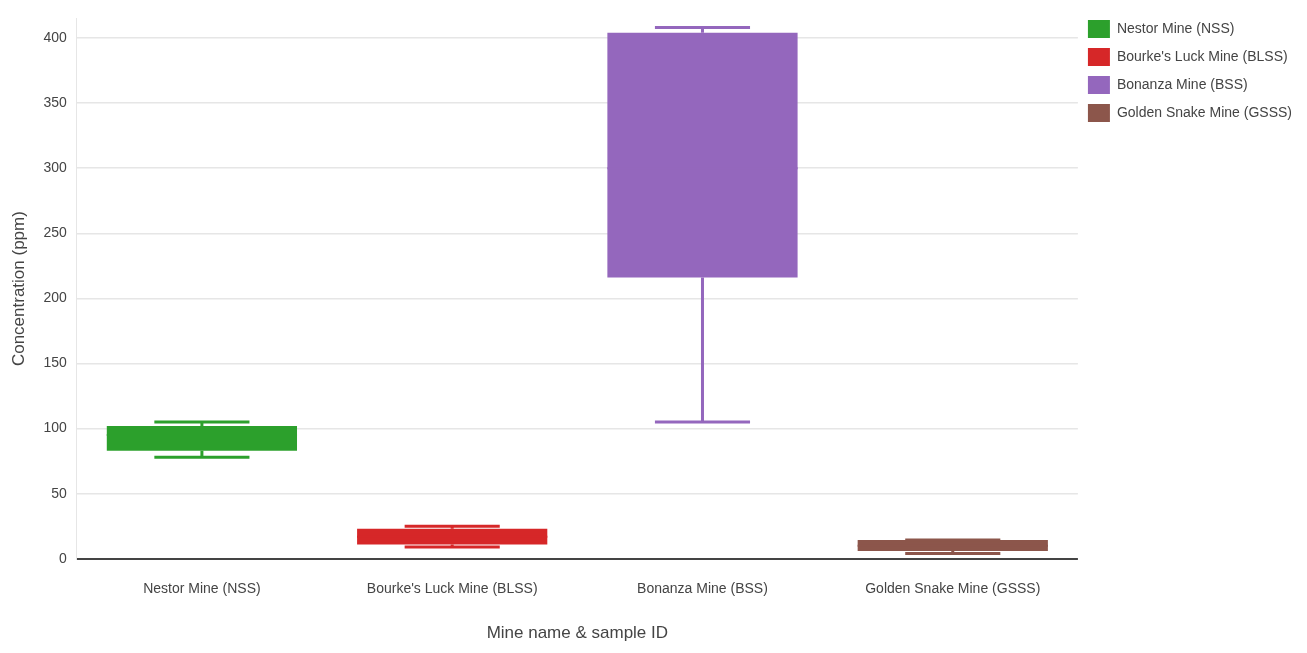 Image resolution: width=1307 pixels, height=653 pixels. I want to click on legend-label: Nestor Mine (NSS), so click(1175, 27).